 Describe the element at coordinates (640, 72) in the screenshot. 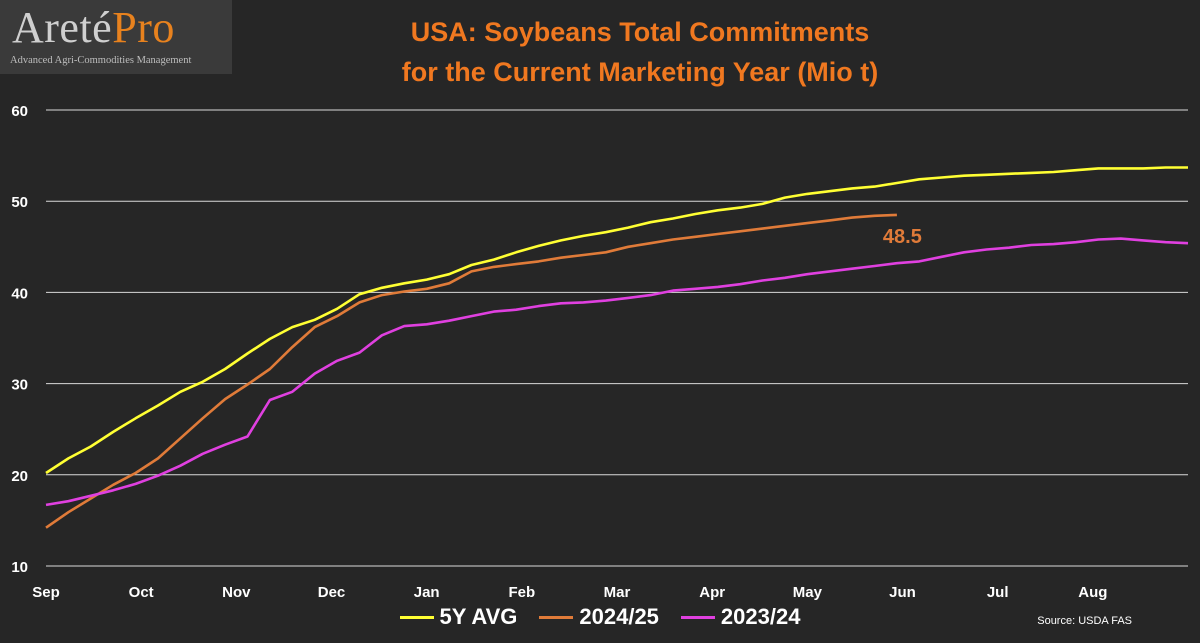

I see `chart-title-line2: for the Current Marketing Year (Mio t)` at that location.